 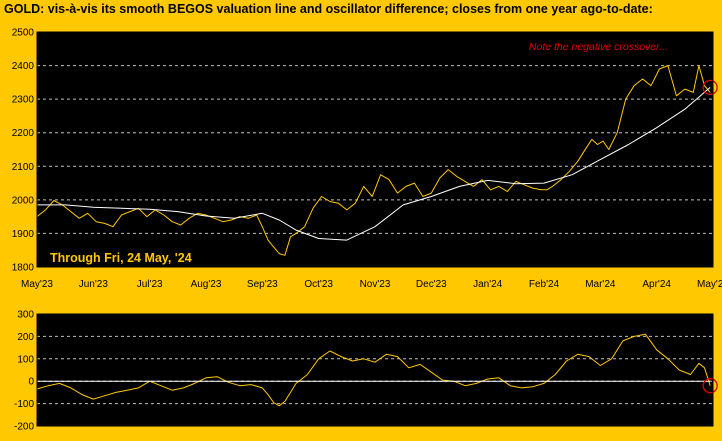 What do you see at coordinates (709, 284) in the screenshot?
I see `x-tick-label: May'24` at bounding box center [709, 284].